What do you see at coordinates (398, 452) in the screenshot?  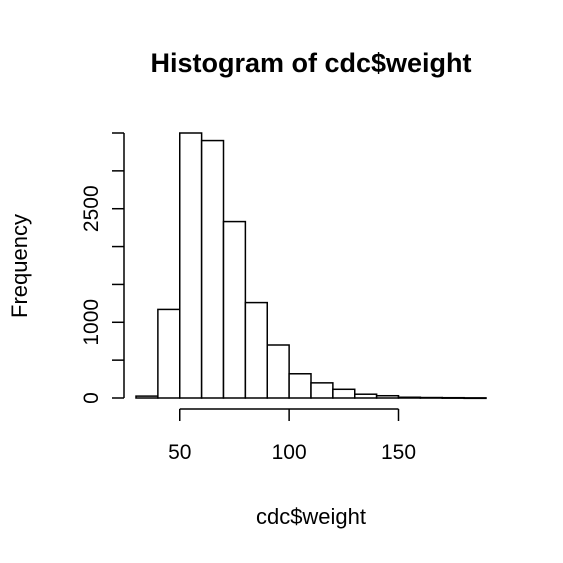 I see `x-tick-label-150: 150` at bounding box center [398, 452].